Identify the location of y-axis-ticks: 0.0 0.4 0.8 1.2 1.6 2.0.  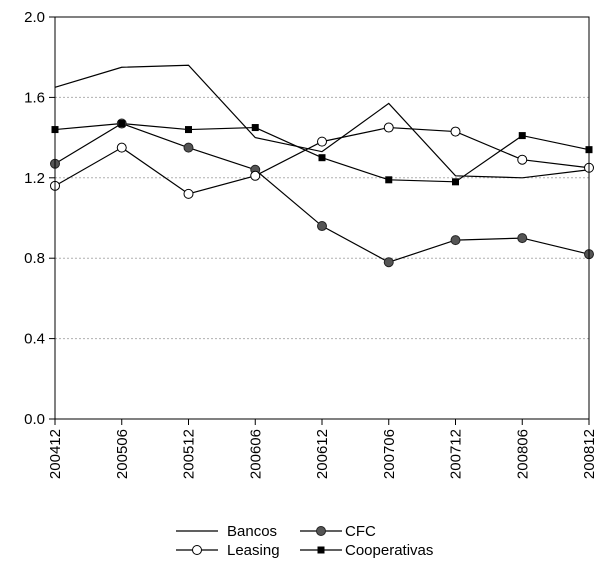
(39, 218).